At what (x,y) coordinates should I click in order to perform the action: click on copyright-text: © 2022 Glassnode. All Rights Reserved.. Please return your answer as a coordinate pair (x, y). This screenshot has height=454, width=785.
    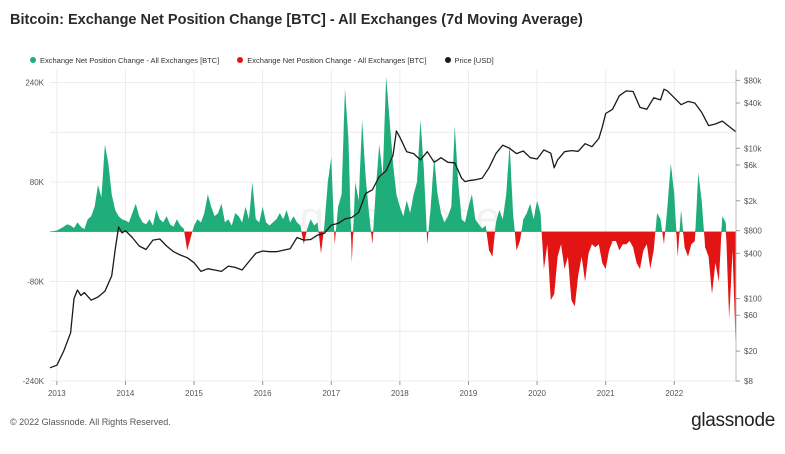
    Looking at the image, I should click on (90, 422).